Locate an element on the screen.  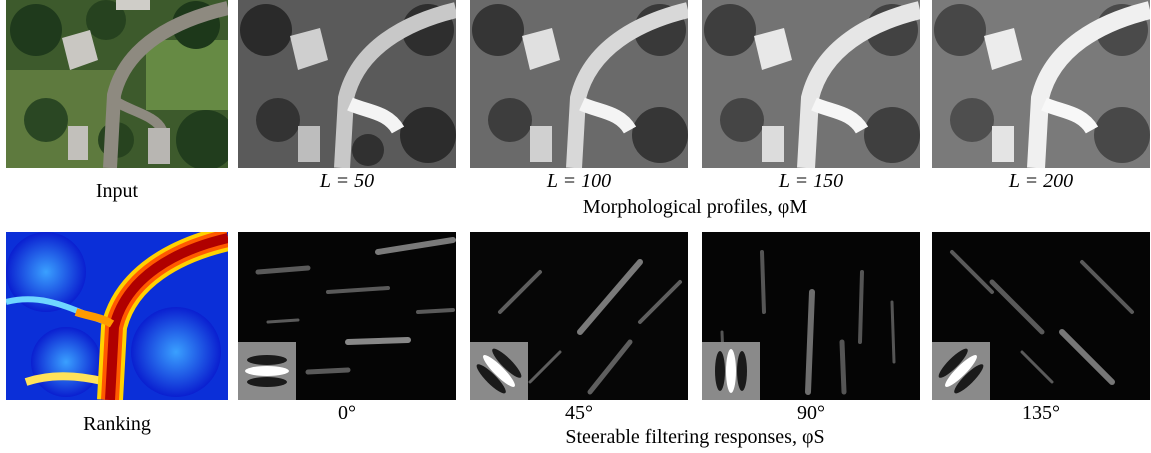
gabor-kernel-90-icon is located at coordinates (731, 371).